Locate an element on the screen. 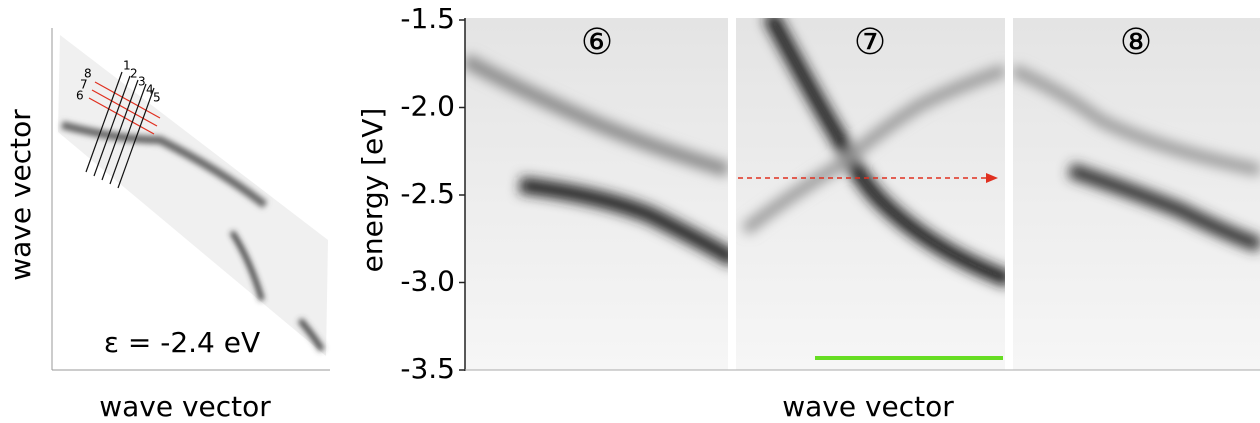  cut-label: 3 is located at coordinates (142, 82).